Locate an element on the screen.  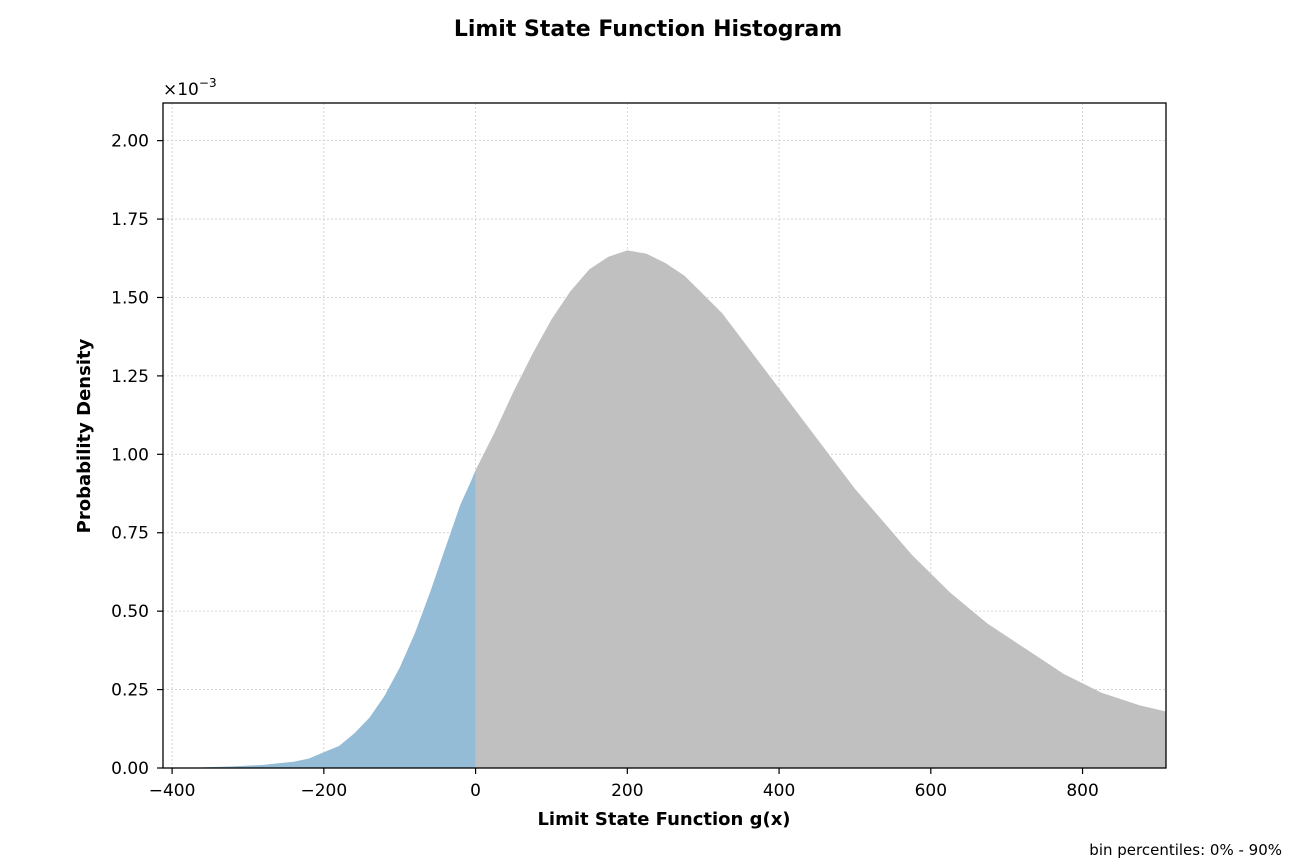
y-tick-label: 0.75 is located at coordinates (130, 534).